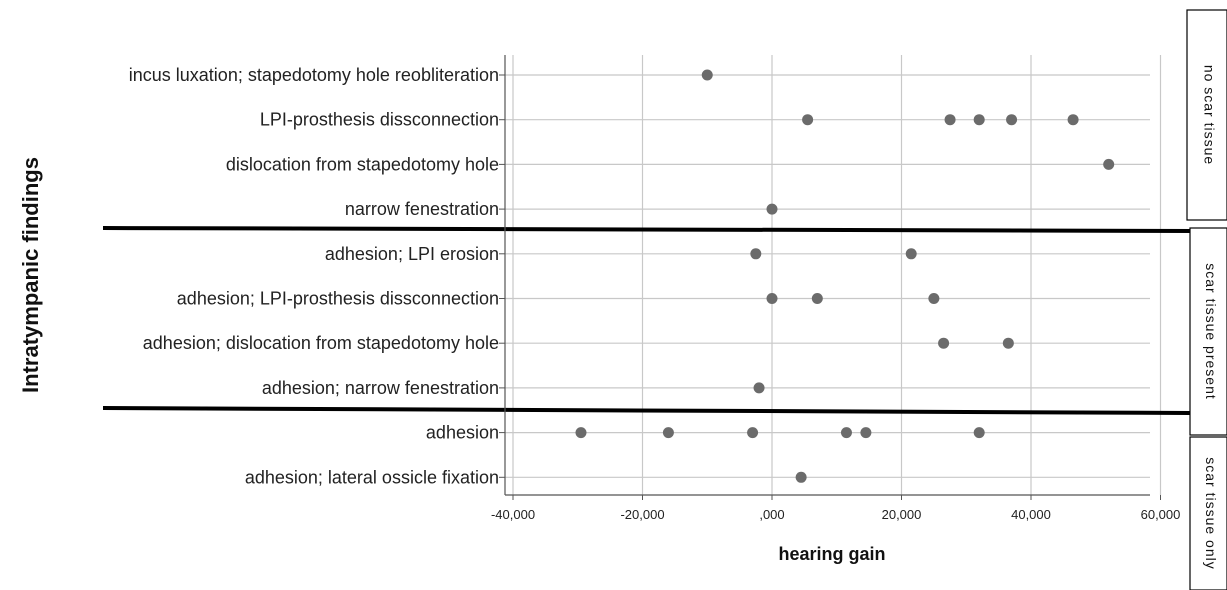 Image resolution: width=1227 pixels, height=590 pixels. I want to click on x-axis-label: hearing gain, so click(831, 554).